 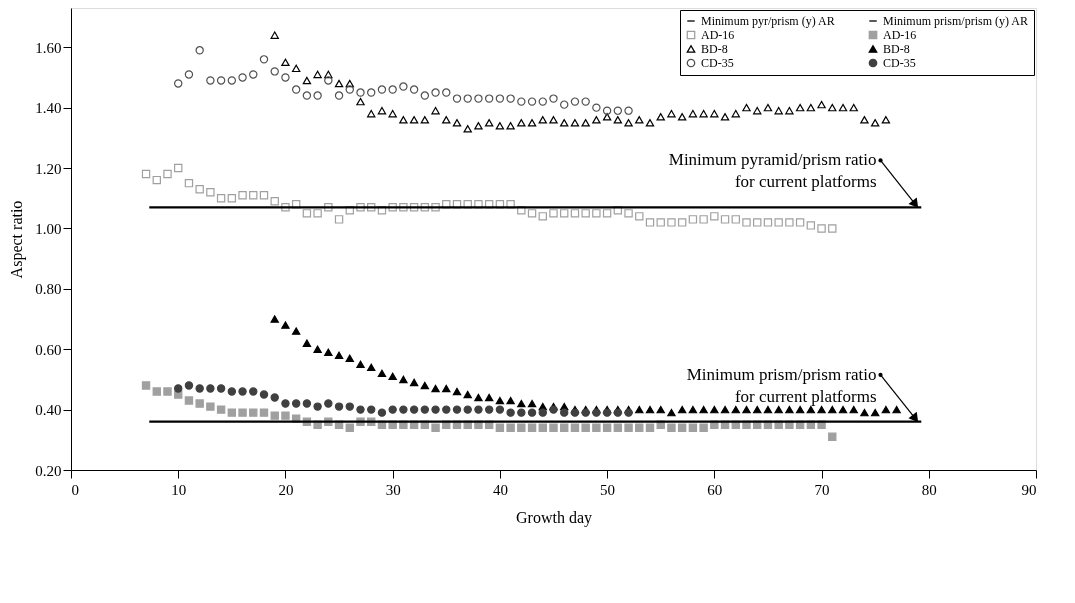 I want to click on y-tick-label: 1.20, so click(x=48, y=168).